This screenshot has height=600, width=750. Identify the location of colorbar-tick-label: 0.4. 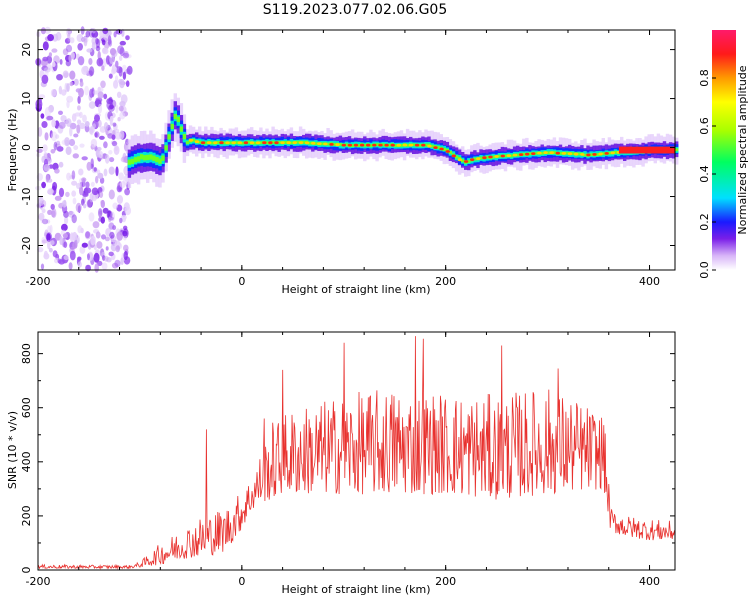
(704, 174).